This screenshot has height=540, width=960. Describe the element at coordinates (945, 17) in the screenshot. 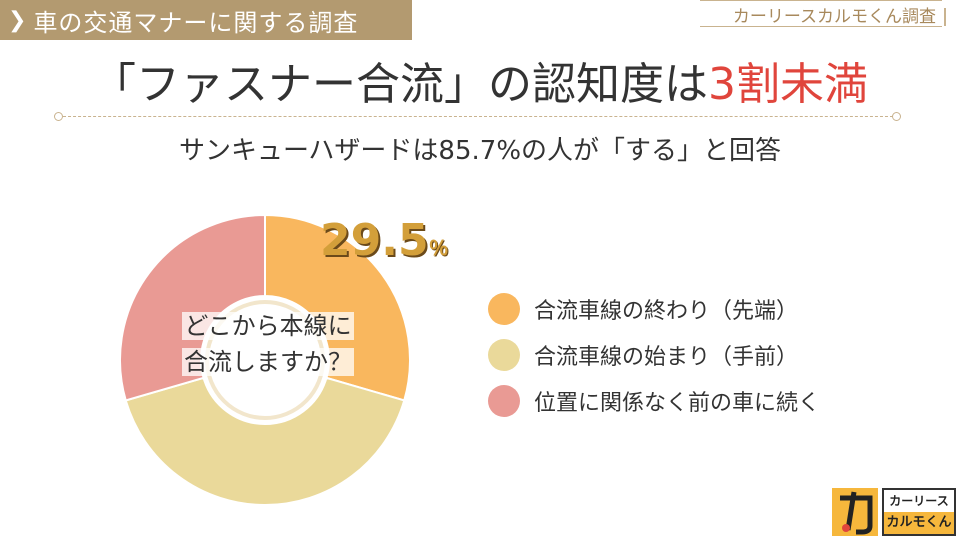

I see `credit-frame-right` at that location.